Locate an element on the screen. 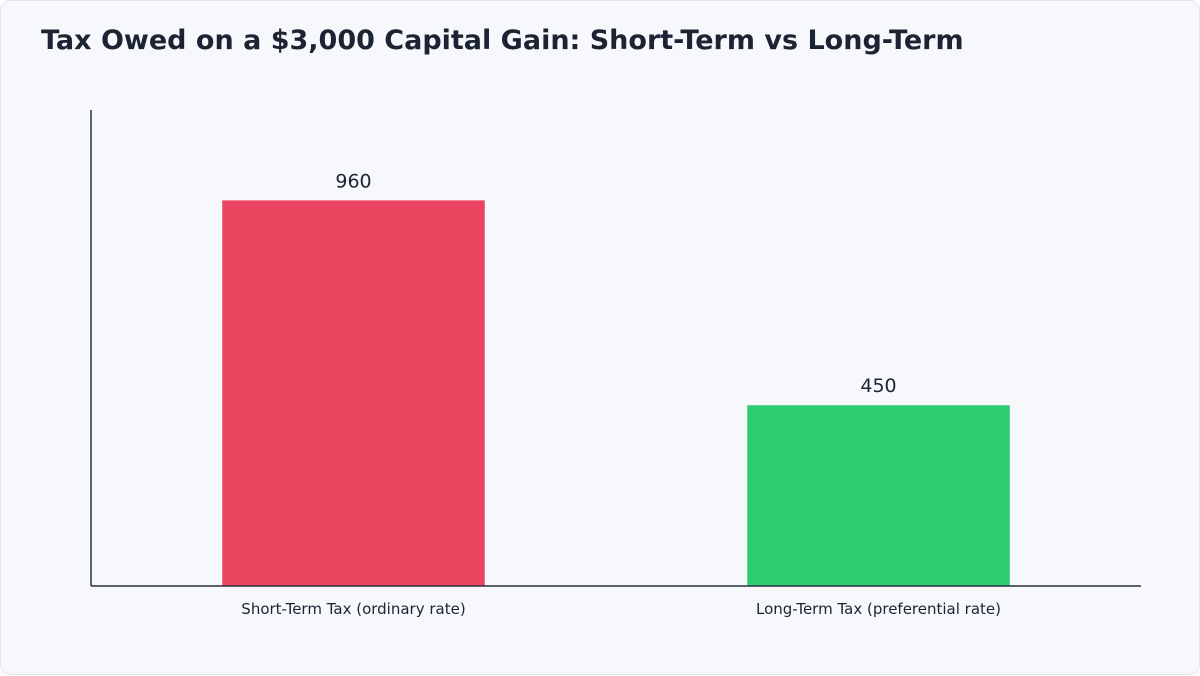  bar-value-label-1: 960 is located at coordinates (353, 181).